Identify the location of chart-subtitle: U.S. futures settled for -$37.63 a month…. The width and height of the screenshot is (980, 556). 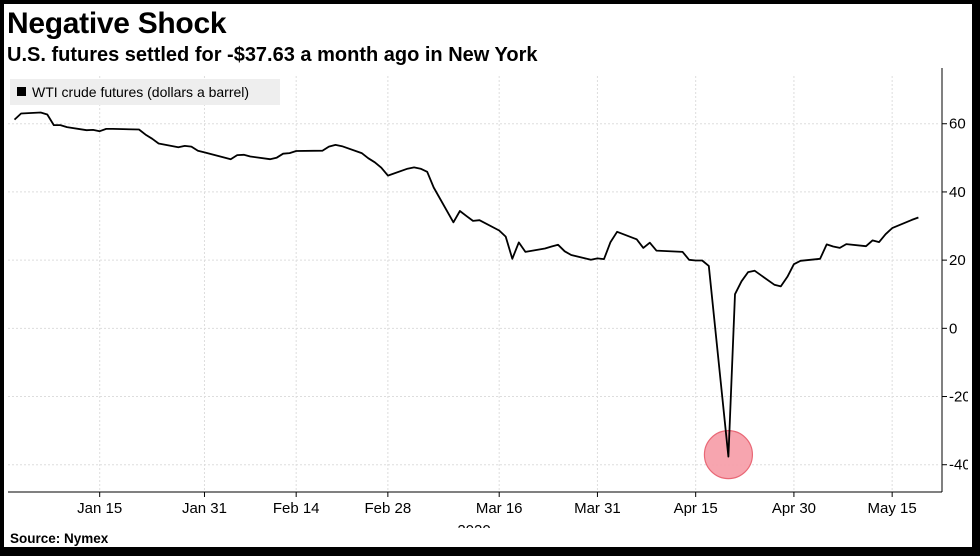
(272, 55).